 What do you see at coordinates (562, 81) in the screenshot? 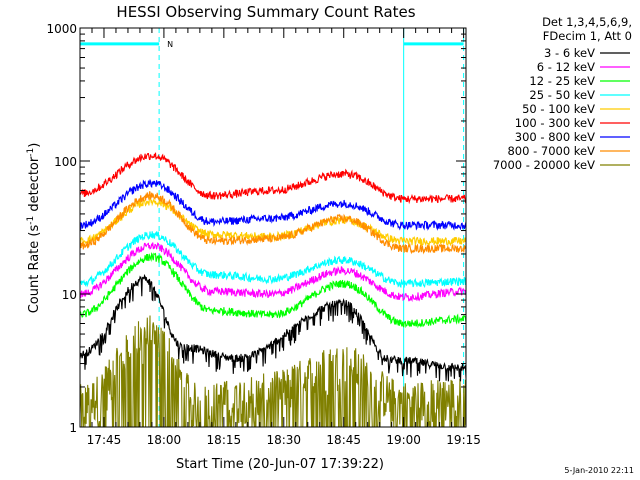
I see `legend-entry-label: 12 - 25 keV` at bounding box center [562, 81].